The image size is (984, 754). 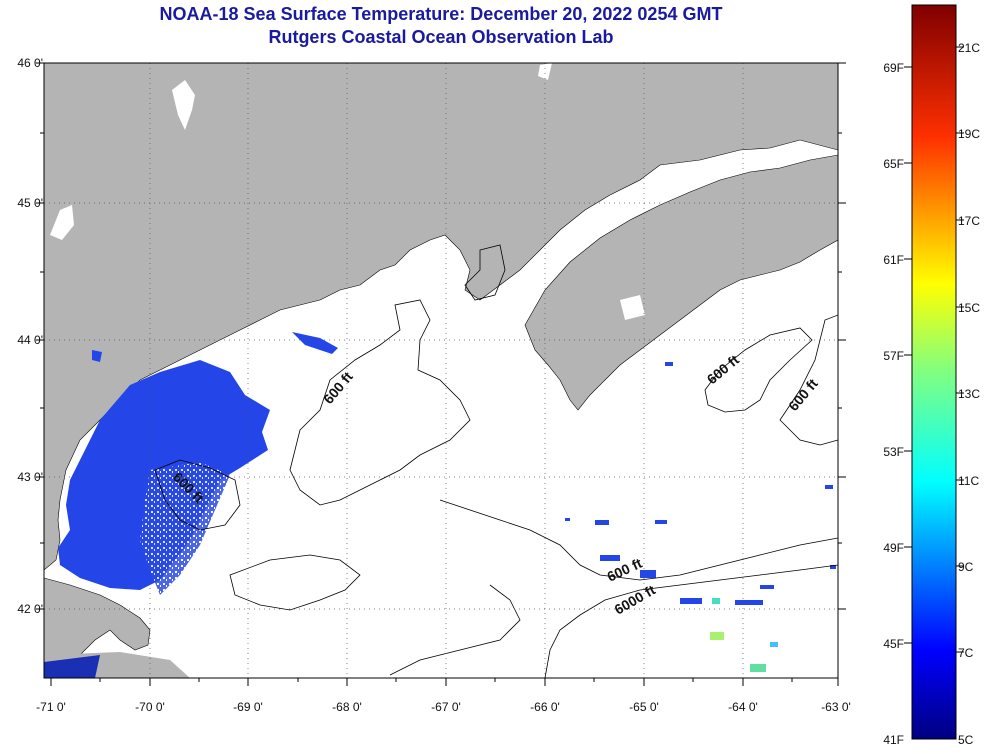 What do you see at coordinates (30, 609) in the screenshot?
I see `lat-label: 42 0'` at bounding box center [30, 609].